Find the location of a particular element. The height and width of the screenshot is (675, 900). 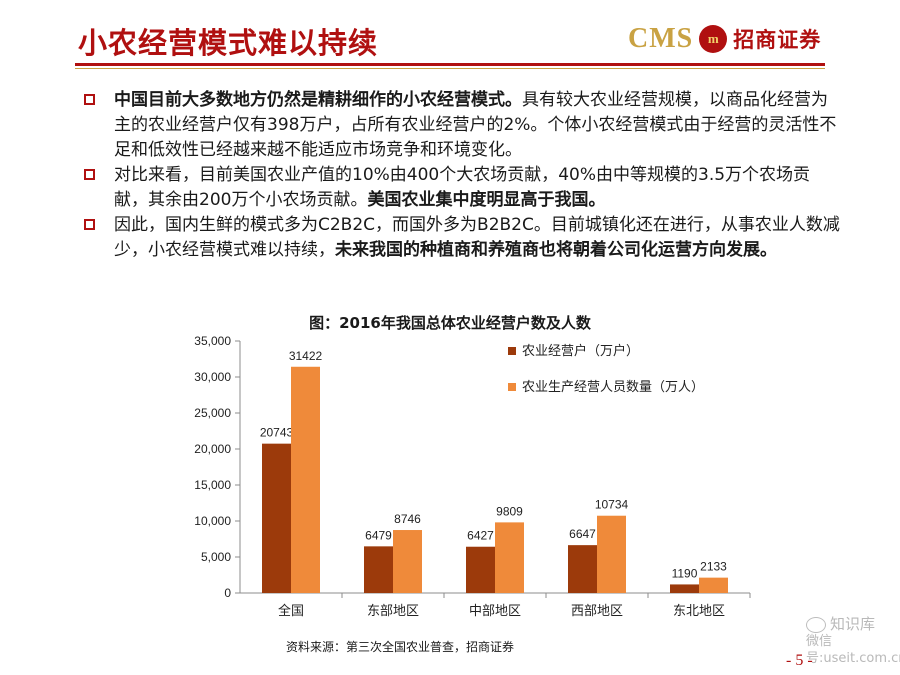

bullet-text-bold: 未来我国的种植商和养殖商也将朝着公司化运营方向发展。 is located at coordinates (556, 250).